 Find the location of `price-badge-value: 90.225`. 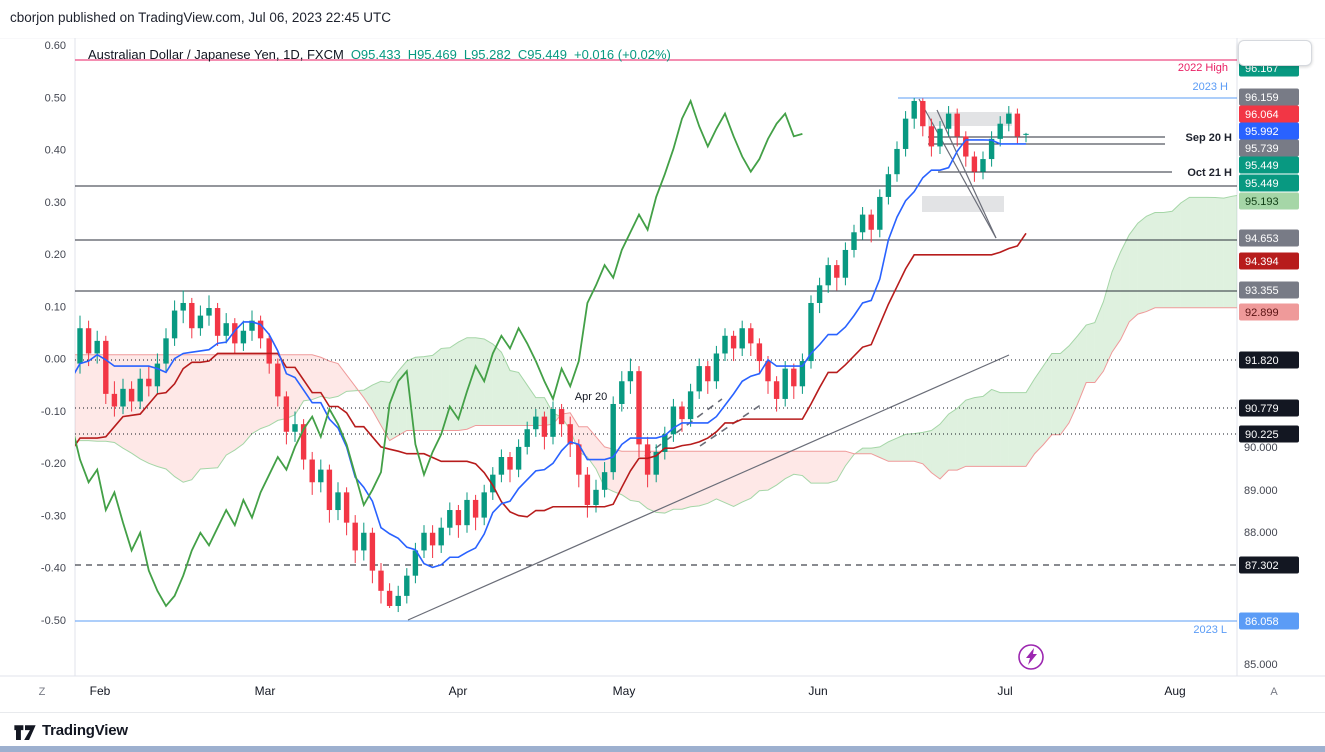

price-badge-value: 90.225 is located at coordinates (1262, 435).